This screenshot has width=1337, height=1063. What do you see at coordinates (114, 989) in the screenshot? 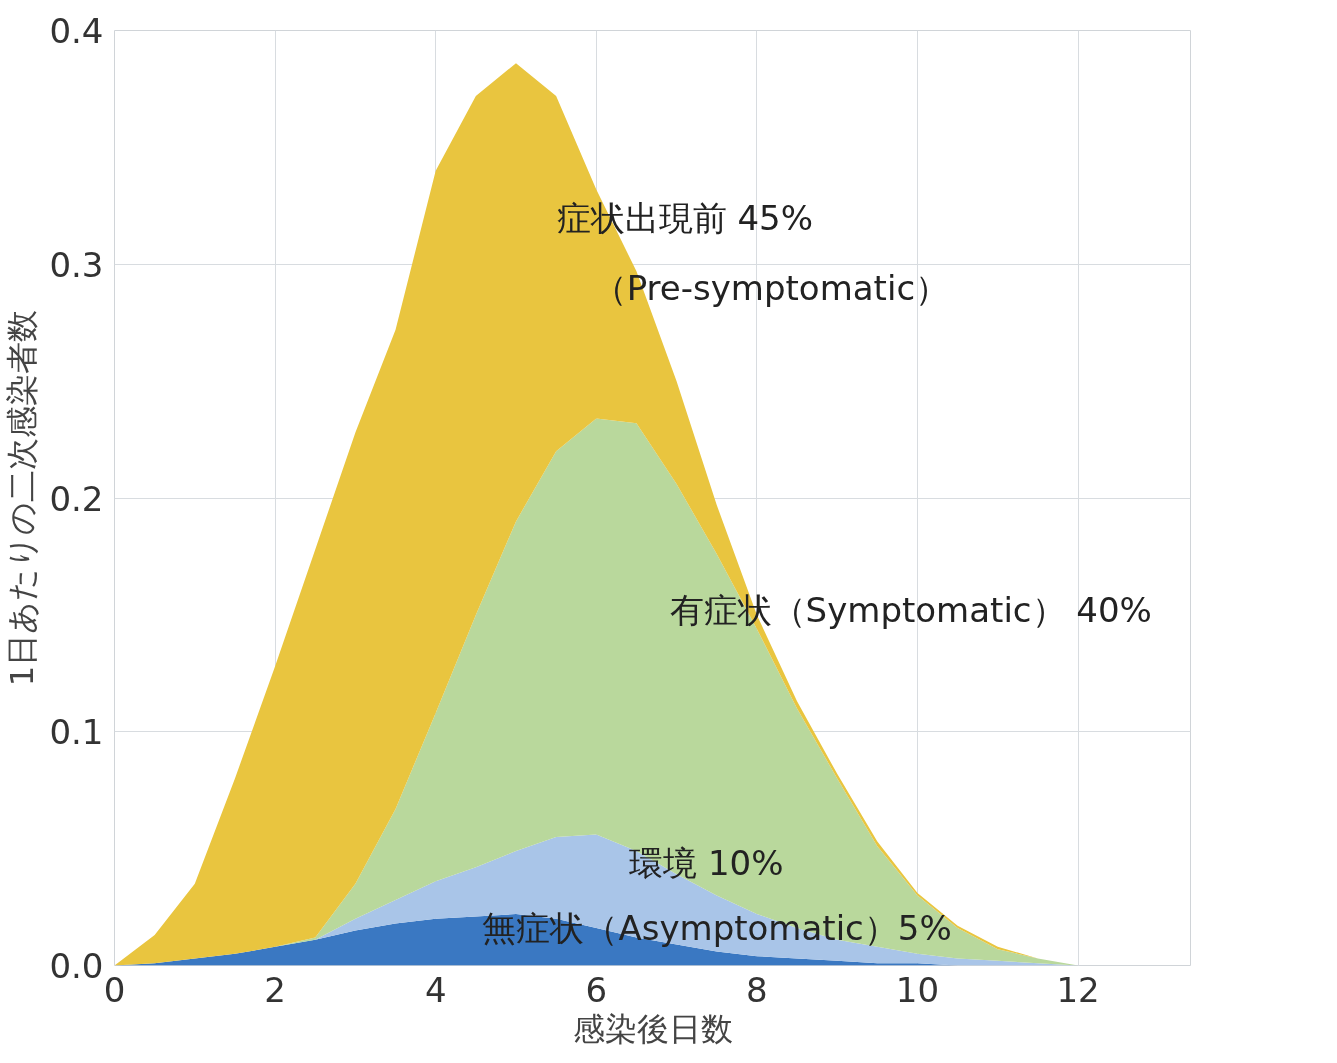
I see `x-tick-label: 0` at bounding box center [114, 989].